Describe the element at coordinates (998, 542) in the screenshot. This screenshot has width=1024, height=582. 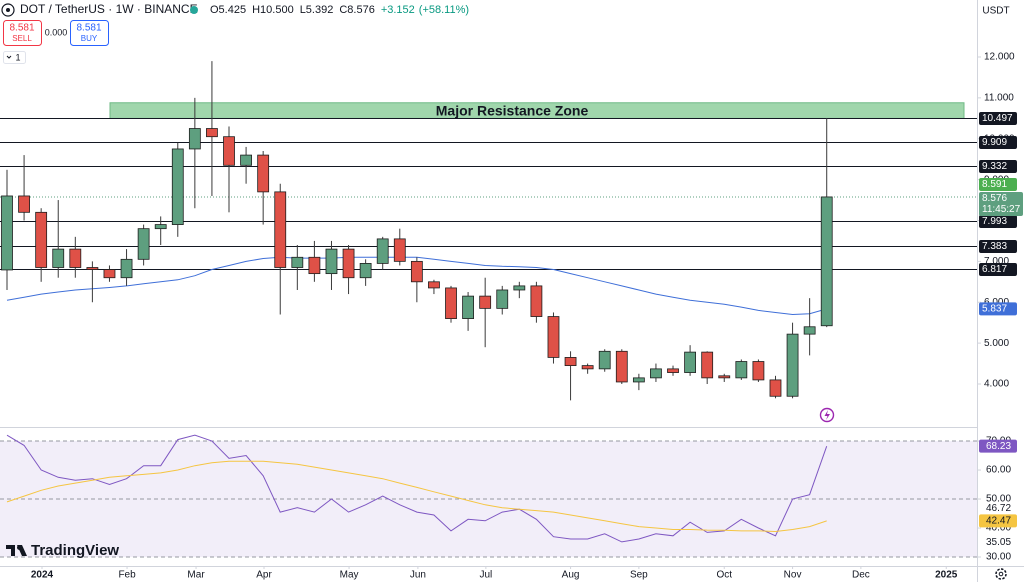
I see `rsi-extra-label: 35.05` at that location.